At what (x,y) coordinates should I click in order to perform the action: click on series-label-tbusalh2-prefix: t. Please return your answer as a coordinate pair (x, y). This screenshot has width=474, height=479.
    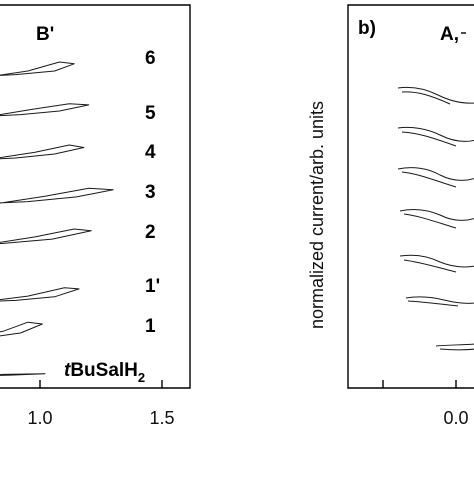
    Looking at the image, I should click on (67, 370).